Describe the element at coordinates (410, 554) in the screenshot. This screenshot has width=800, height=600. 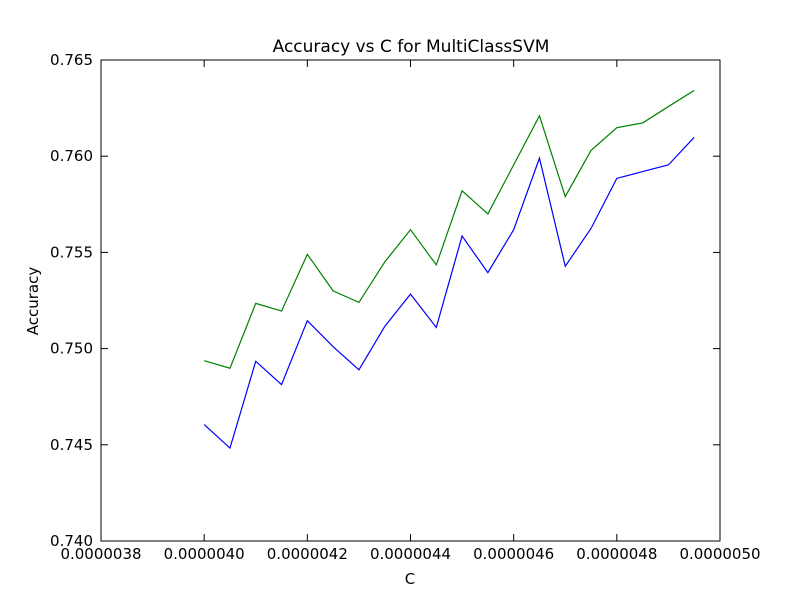
I see `x-tick-label: 0.0000044` at that location.